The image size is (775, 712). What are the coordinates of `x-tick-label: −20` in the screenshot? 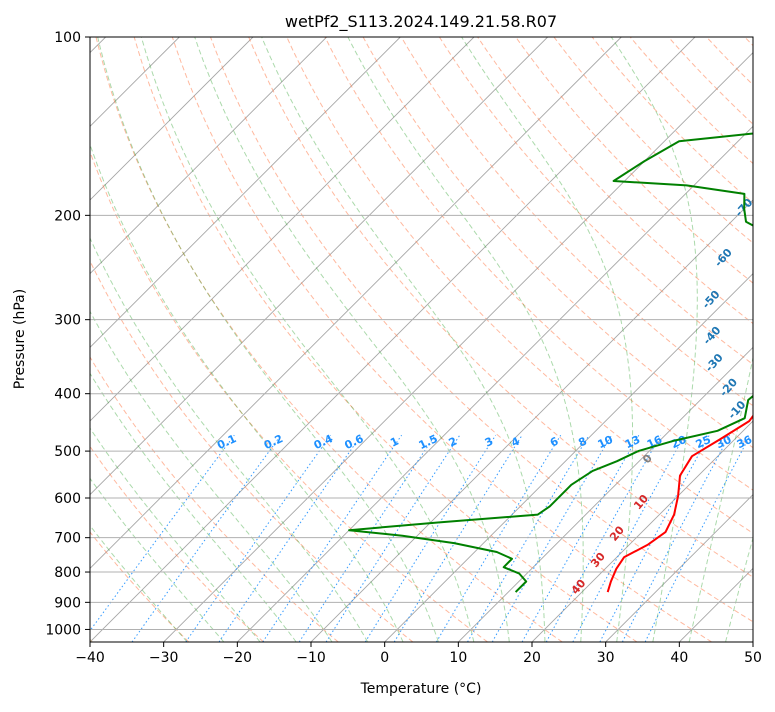 It's located at (238, 658).